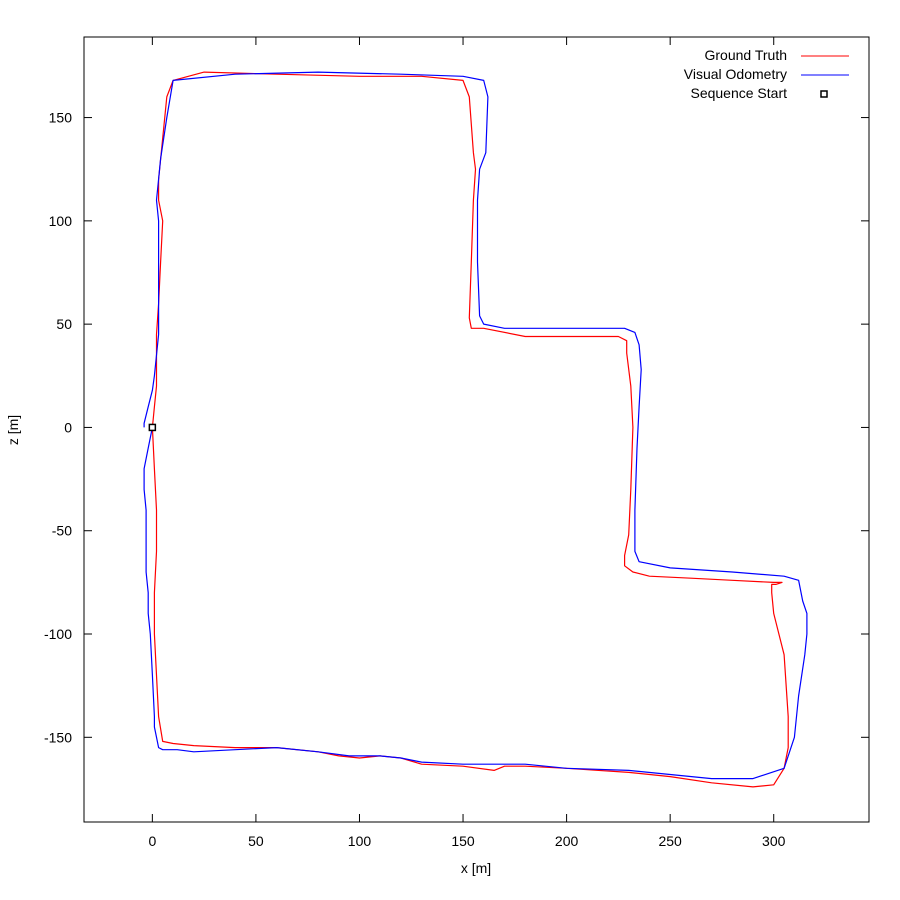  Describe the element at coordinates (738, 93) in the screenshot. I see `legend-label-sequence-start: Sequence Start` at that location.